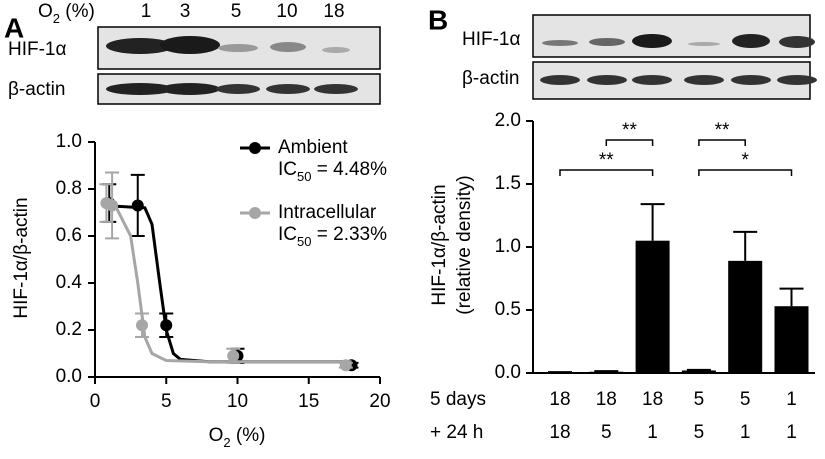 This screenshot has width=825, height=459. I want to click on y-tick-label: 2.0, so click(508, 120).